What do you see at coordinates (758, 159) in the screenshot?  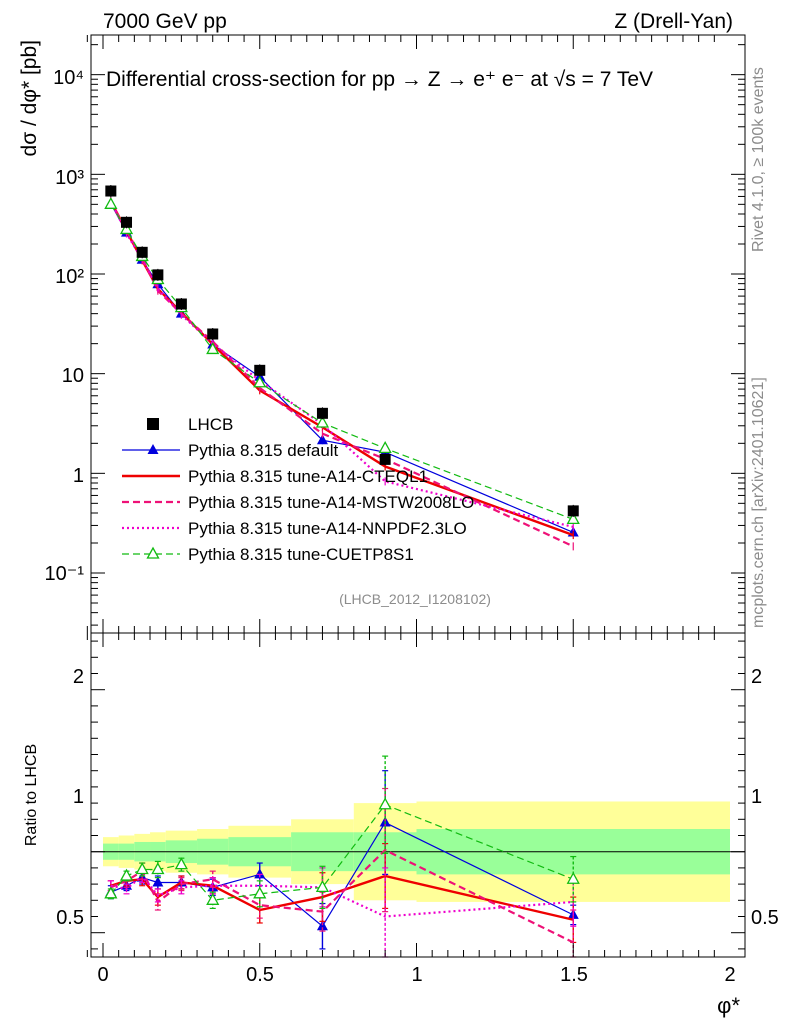 I see `rivet-label: Rivet 4.1.0, ≥ 100k events` at bounding box center [758, 159].